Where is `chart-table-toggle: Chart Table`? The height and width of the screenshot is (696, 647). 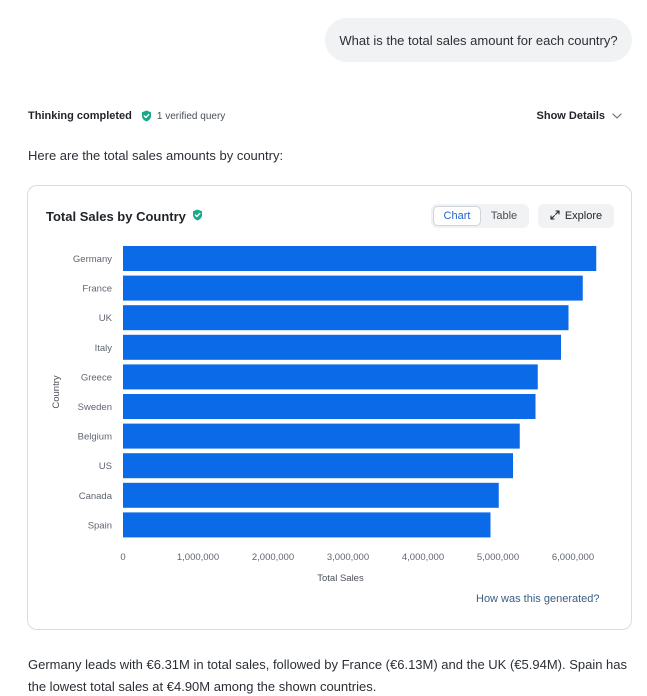
chart-table-toggle: Chart Table is located at coordinates (480, 216).